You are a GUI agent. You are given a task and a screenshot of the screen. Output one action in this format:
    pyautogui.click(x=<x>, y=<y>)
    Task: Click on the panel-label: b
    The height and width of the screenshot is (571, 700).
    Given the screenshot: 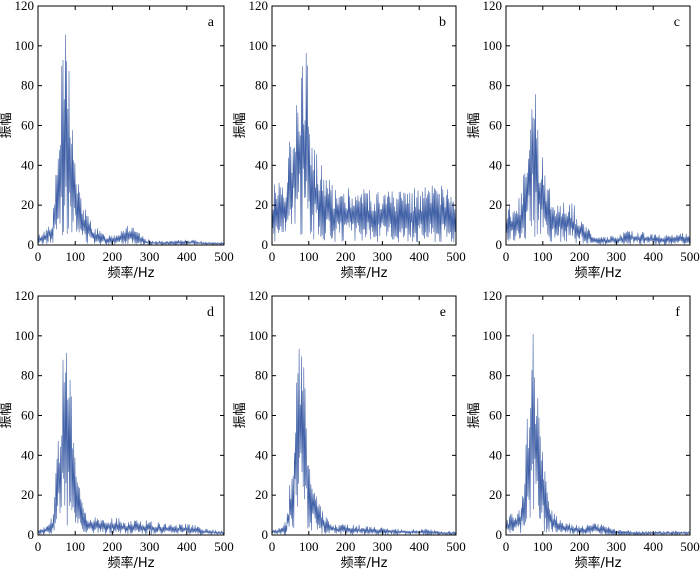 What is the action you would take?
    pyautogui.click(x=442, y=22)
    